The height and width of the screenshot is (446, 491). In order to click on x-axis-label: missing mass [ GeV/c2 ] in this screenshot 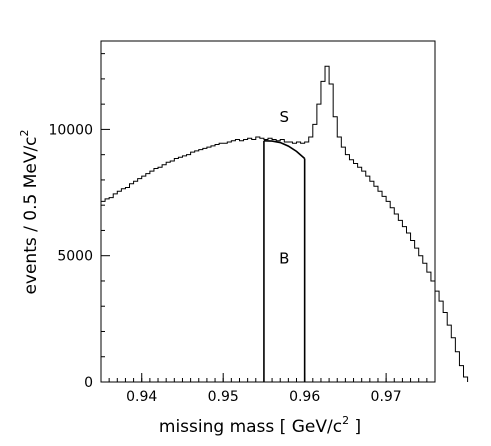, I will do `click(260, 425)`.